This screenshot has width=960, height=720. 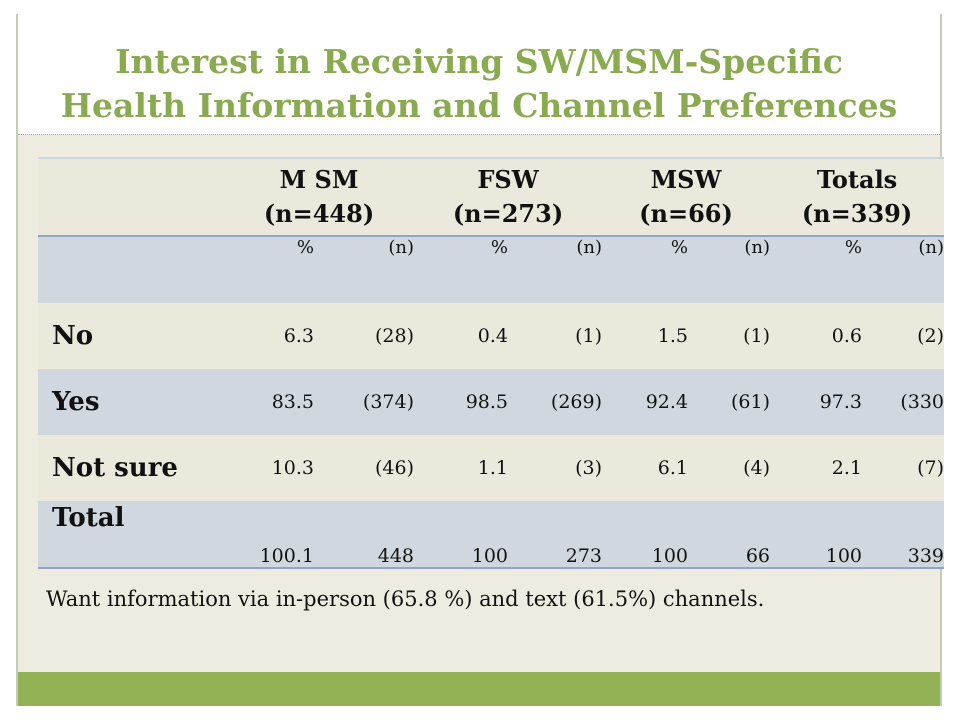 What do you see at coordinates (686, 179) in the screenshot?
I see `header-label: MSW` at bounding box center [686, 179].